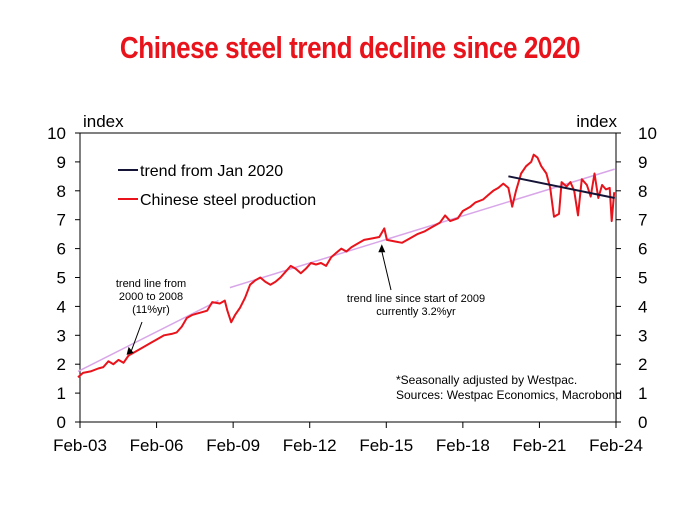 This screenshot has height=525, width=700. I want to click on x-tick-label: Feb-12, so click(310, 445).